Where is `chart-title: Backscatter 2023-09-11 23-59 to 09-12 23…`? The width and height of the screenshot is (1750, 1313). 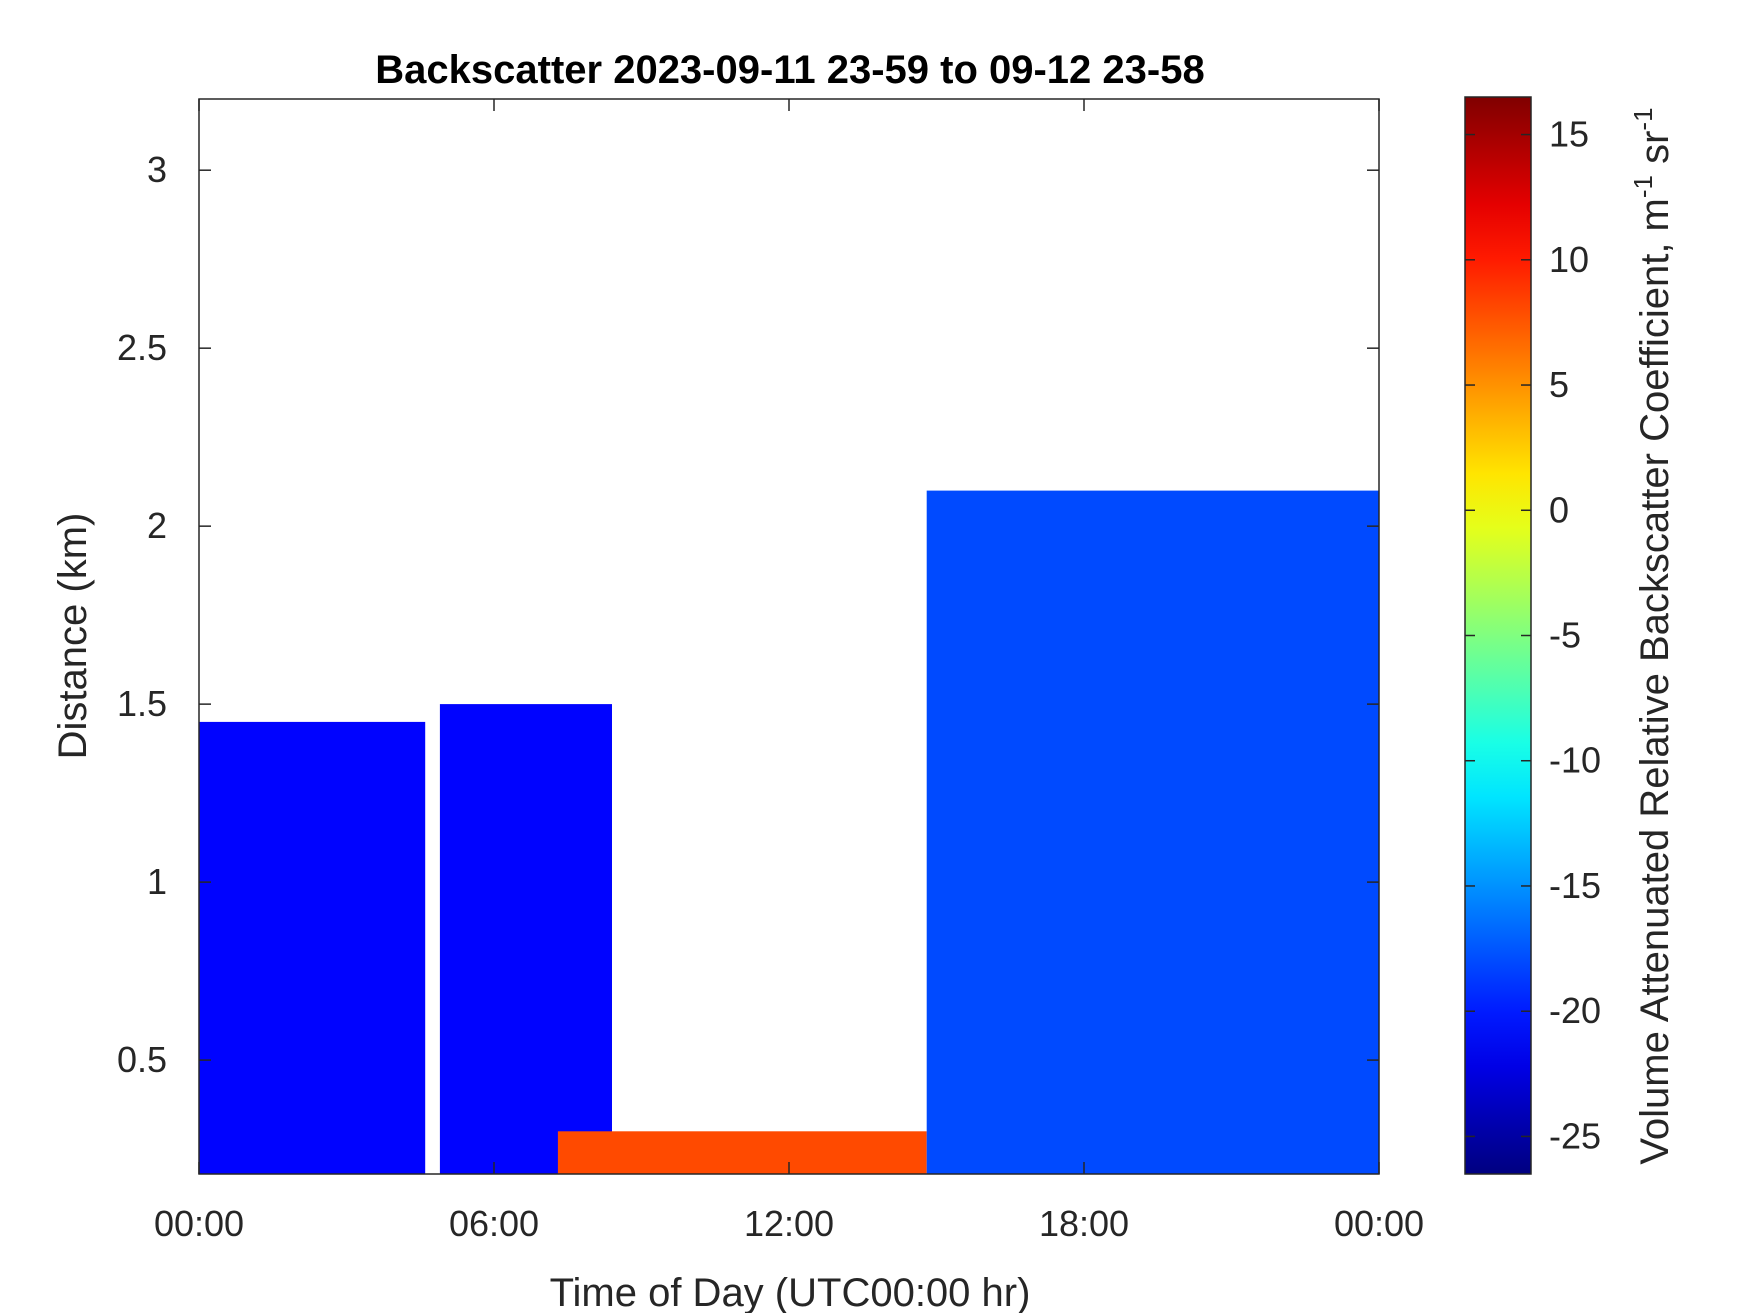
chart-title: Backscatter 2023-09-11 23-59 to 09-12 23… is located at coordinates (789, 70).